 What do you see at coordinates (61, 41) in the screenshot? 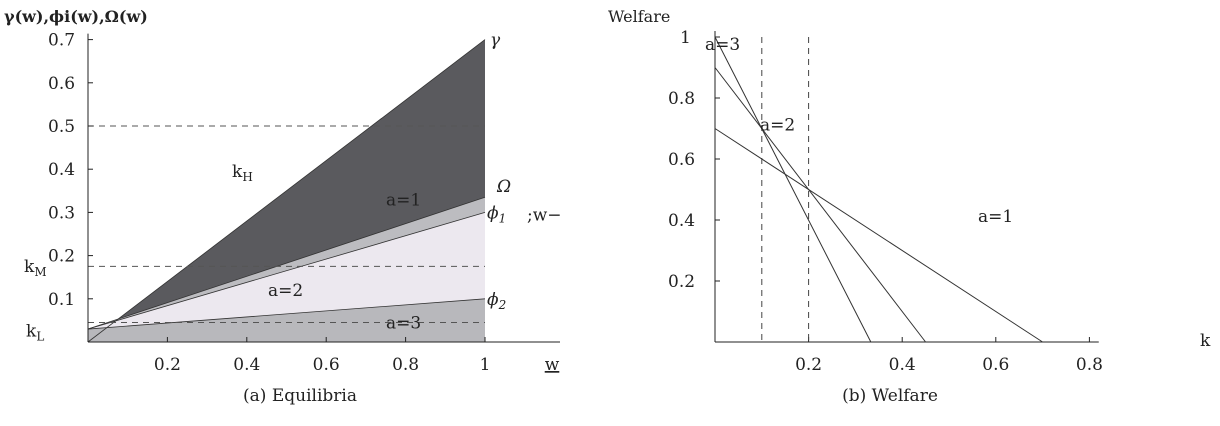
I see `y-tick-label: 0.7` at bounding box center [61, 41].